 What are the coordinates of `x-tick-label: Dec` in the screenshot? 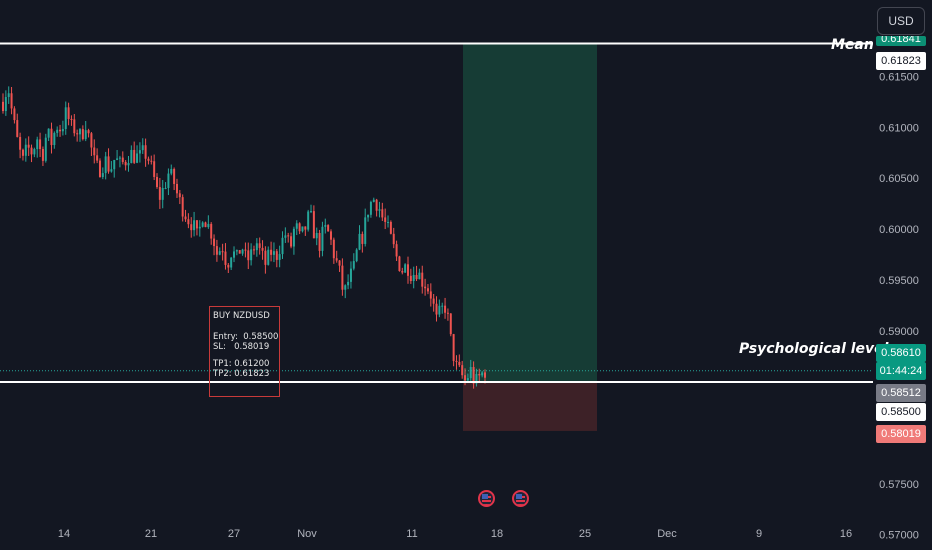 It's located at (667, 534).